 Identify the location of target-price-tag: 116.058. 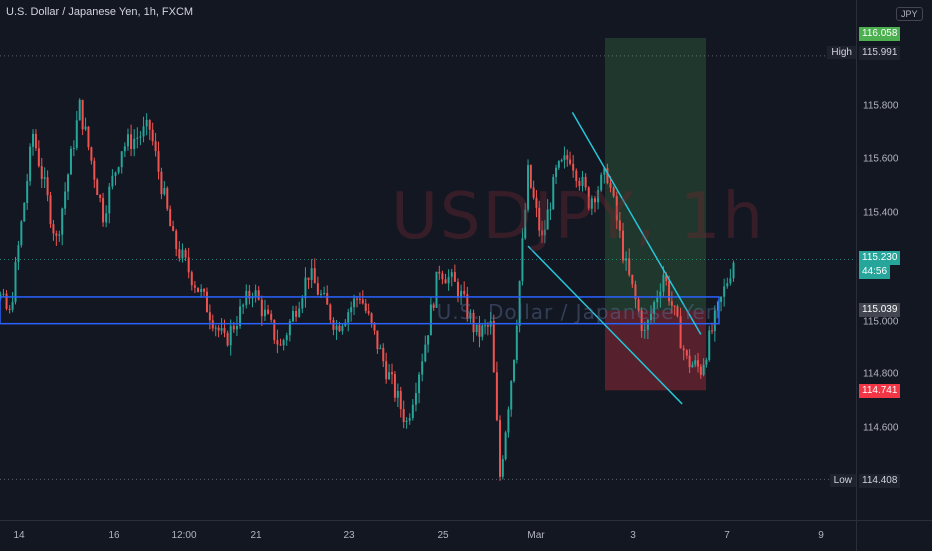
(880, 34).